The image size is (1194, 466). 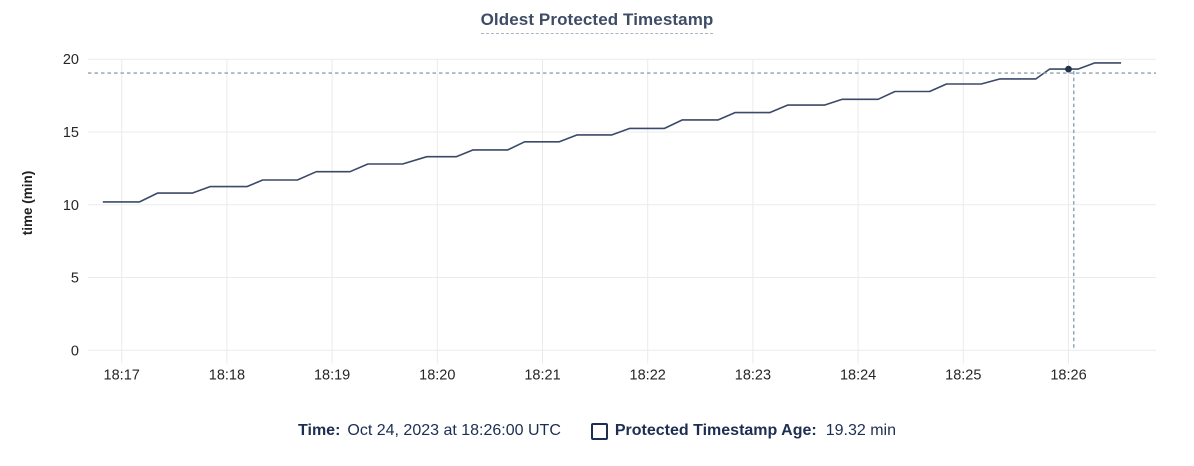 What do you see at coordinates (75, 279) in the screenshot?
I see `y-tick-label: 5` at bounding box center [75, 279].